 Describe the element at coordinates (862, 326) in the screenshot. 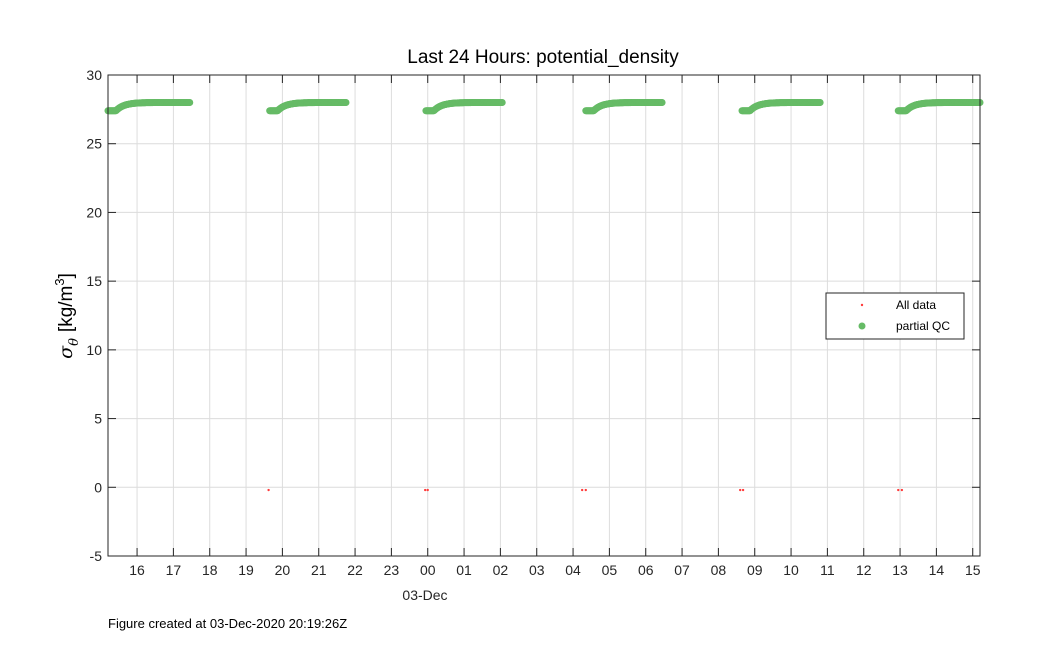

I see `legend-marker-partial-qc` at that location.